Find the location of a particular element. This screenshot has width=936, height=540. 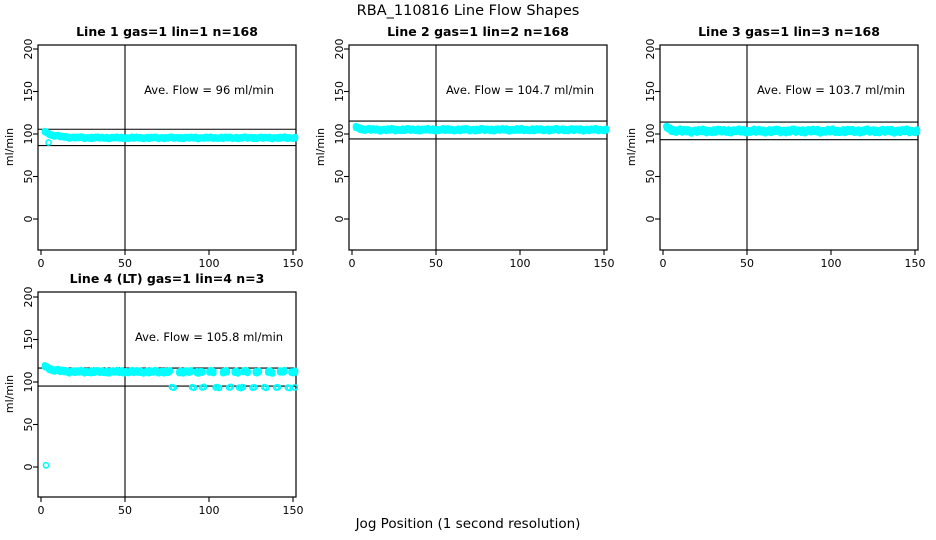

x-axis-title: Jog Position (1 second resolution) is located at coordinates (468, 524).